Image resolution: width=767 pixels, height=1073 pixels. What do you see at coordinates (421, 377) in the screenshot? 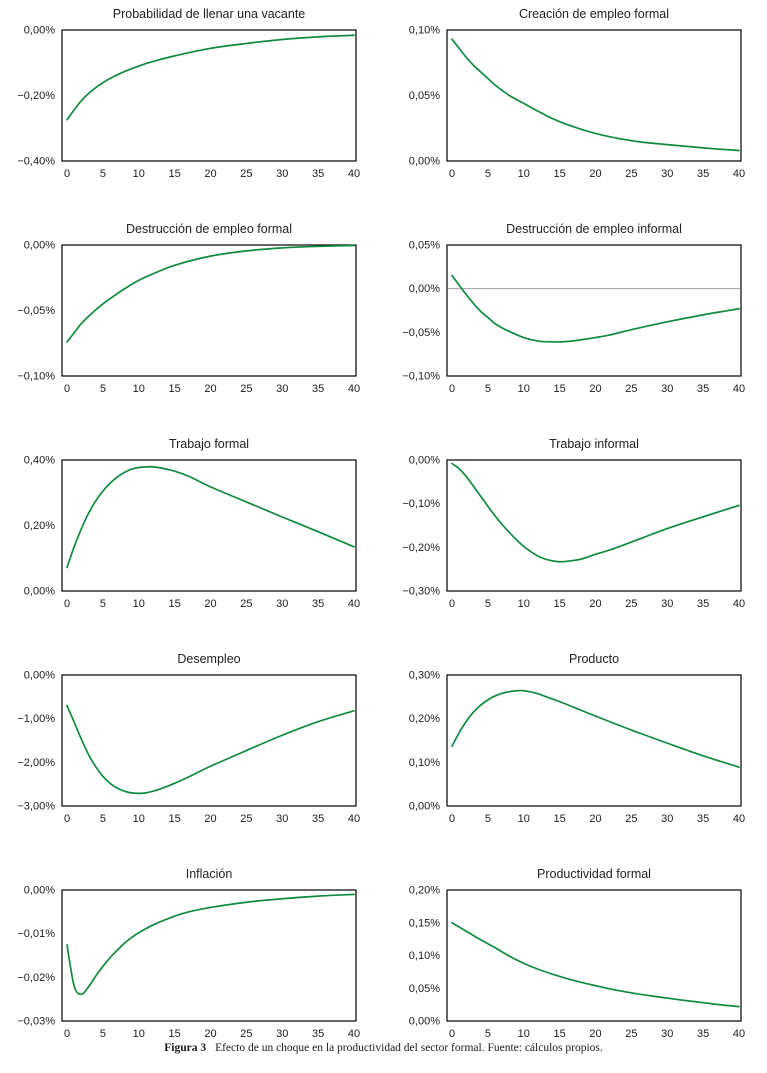
I see `y-tick-label: −0,10%` at bounding box center [421, 377].